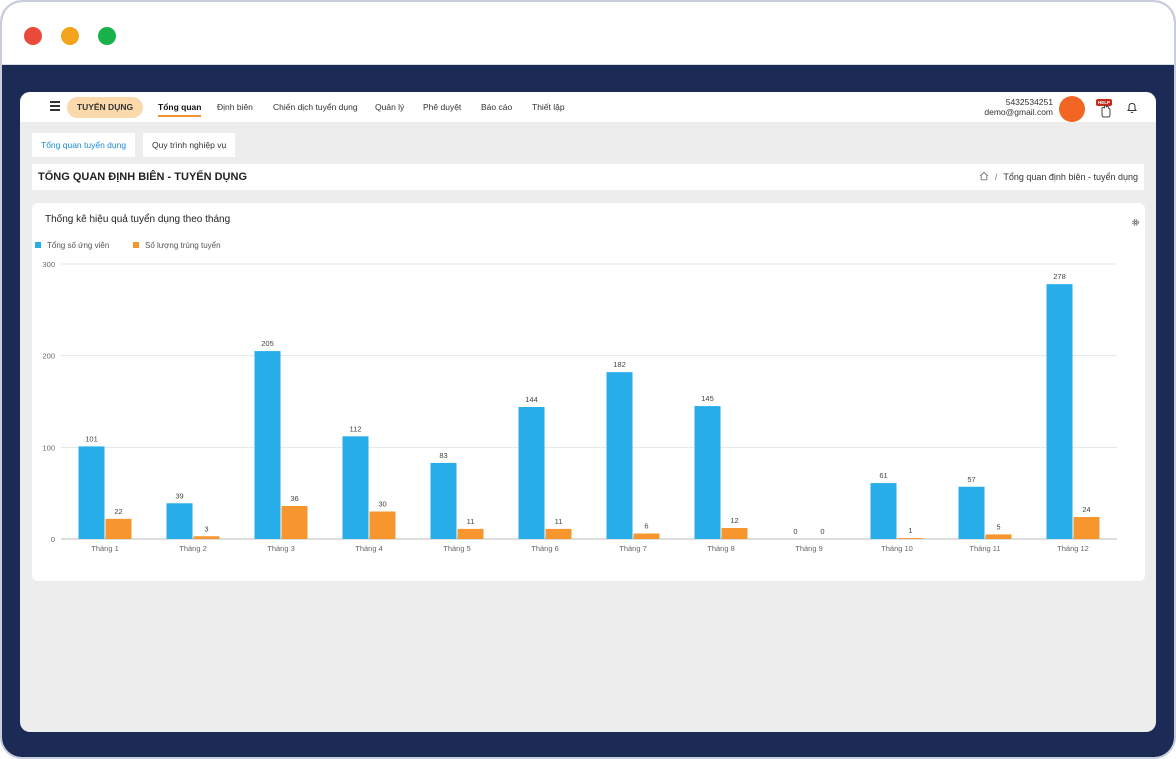 The image size is (1176, 759). I want to click on close-window-button, so click(33, 36).